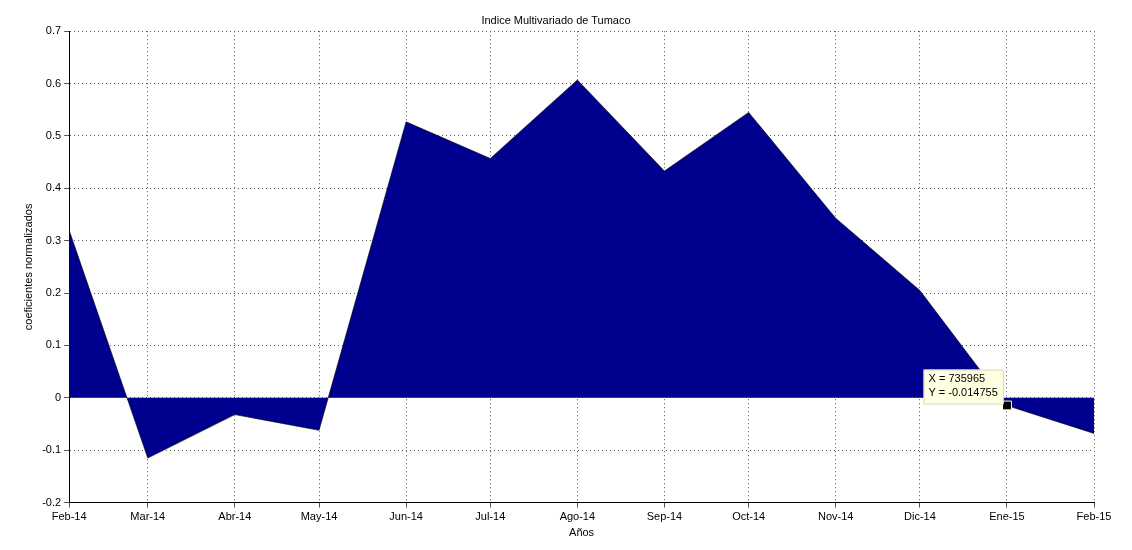 The height and width of the screenshot is (550, 1132). I want to click on y-tick-label: 0.6, so click(53, 82).